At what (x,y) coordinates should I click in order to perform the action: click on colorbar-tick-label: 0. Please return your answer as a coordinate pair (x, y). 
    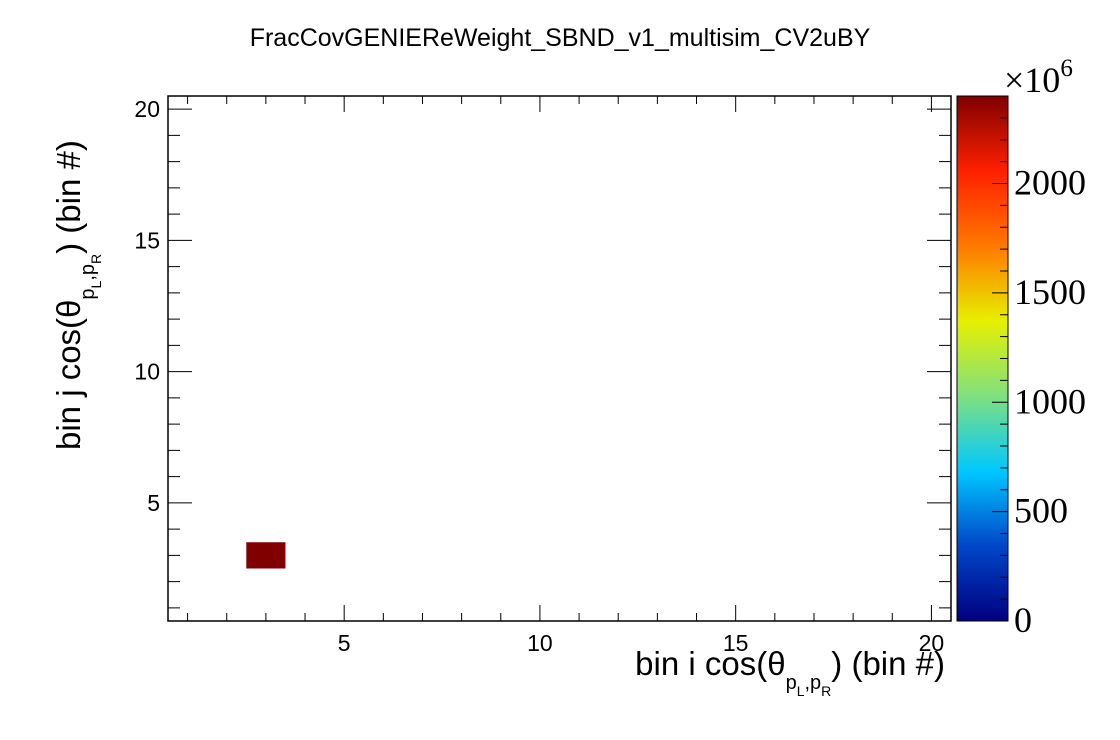
    Looking at the image, I should click on (1023, 620).